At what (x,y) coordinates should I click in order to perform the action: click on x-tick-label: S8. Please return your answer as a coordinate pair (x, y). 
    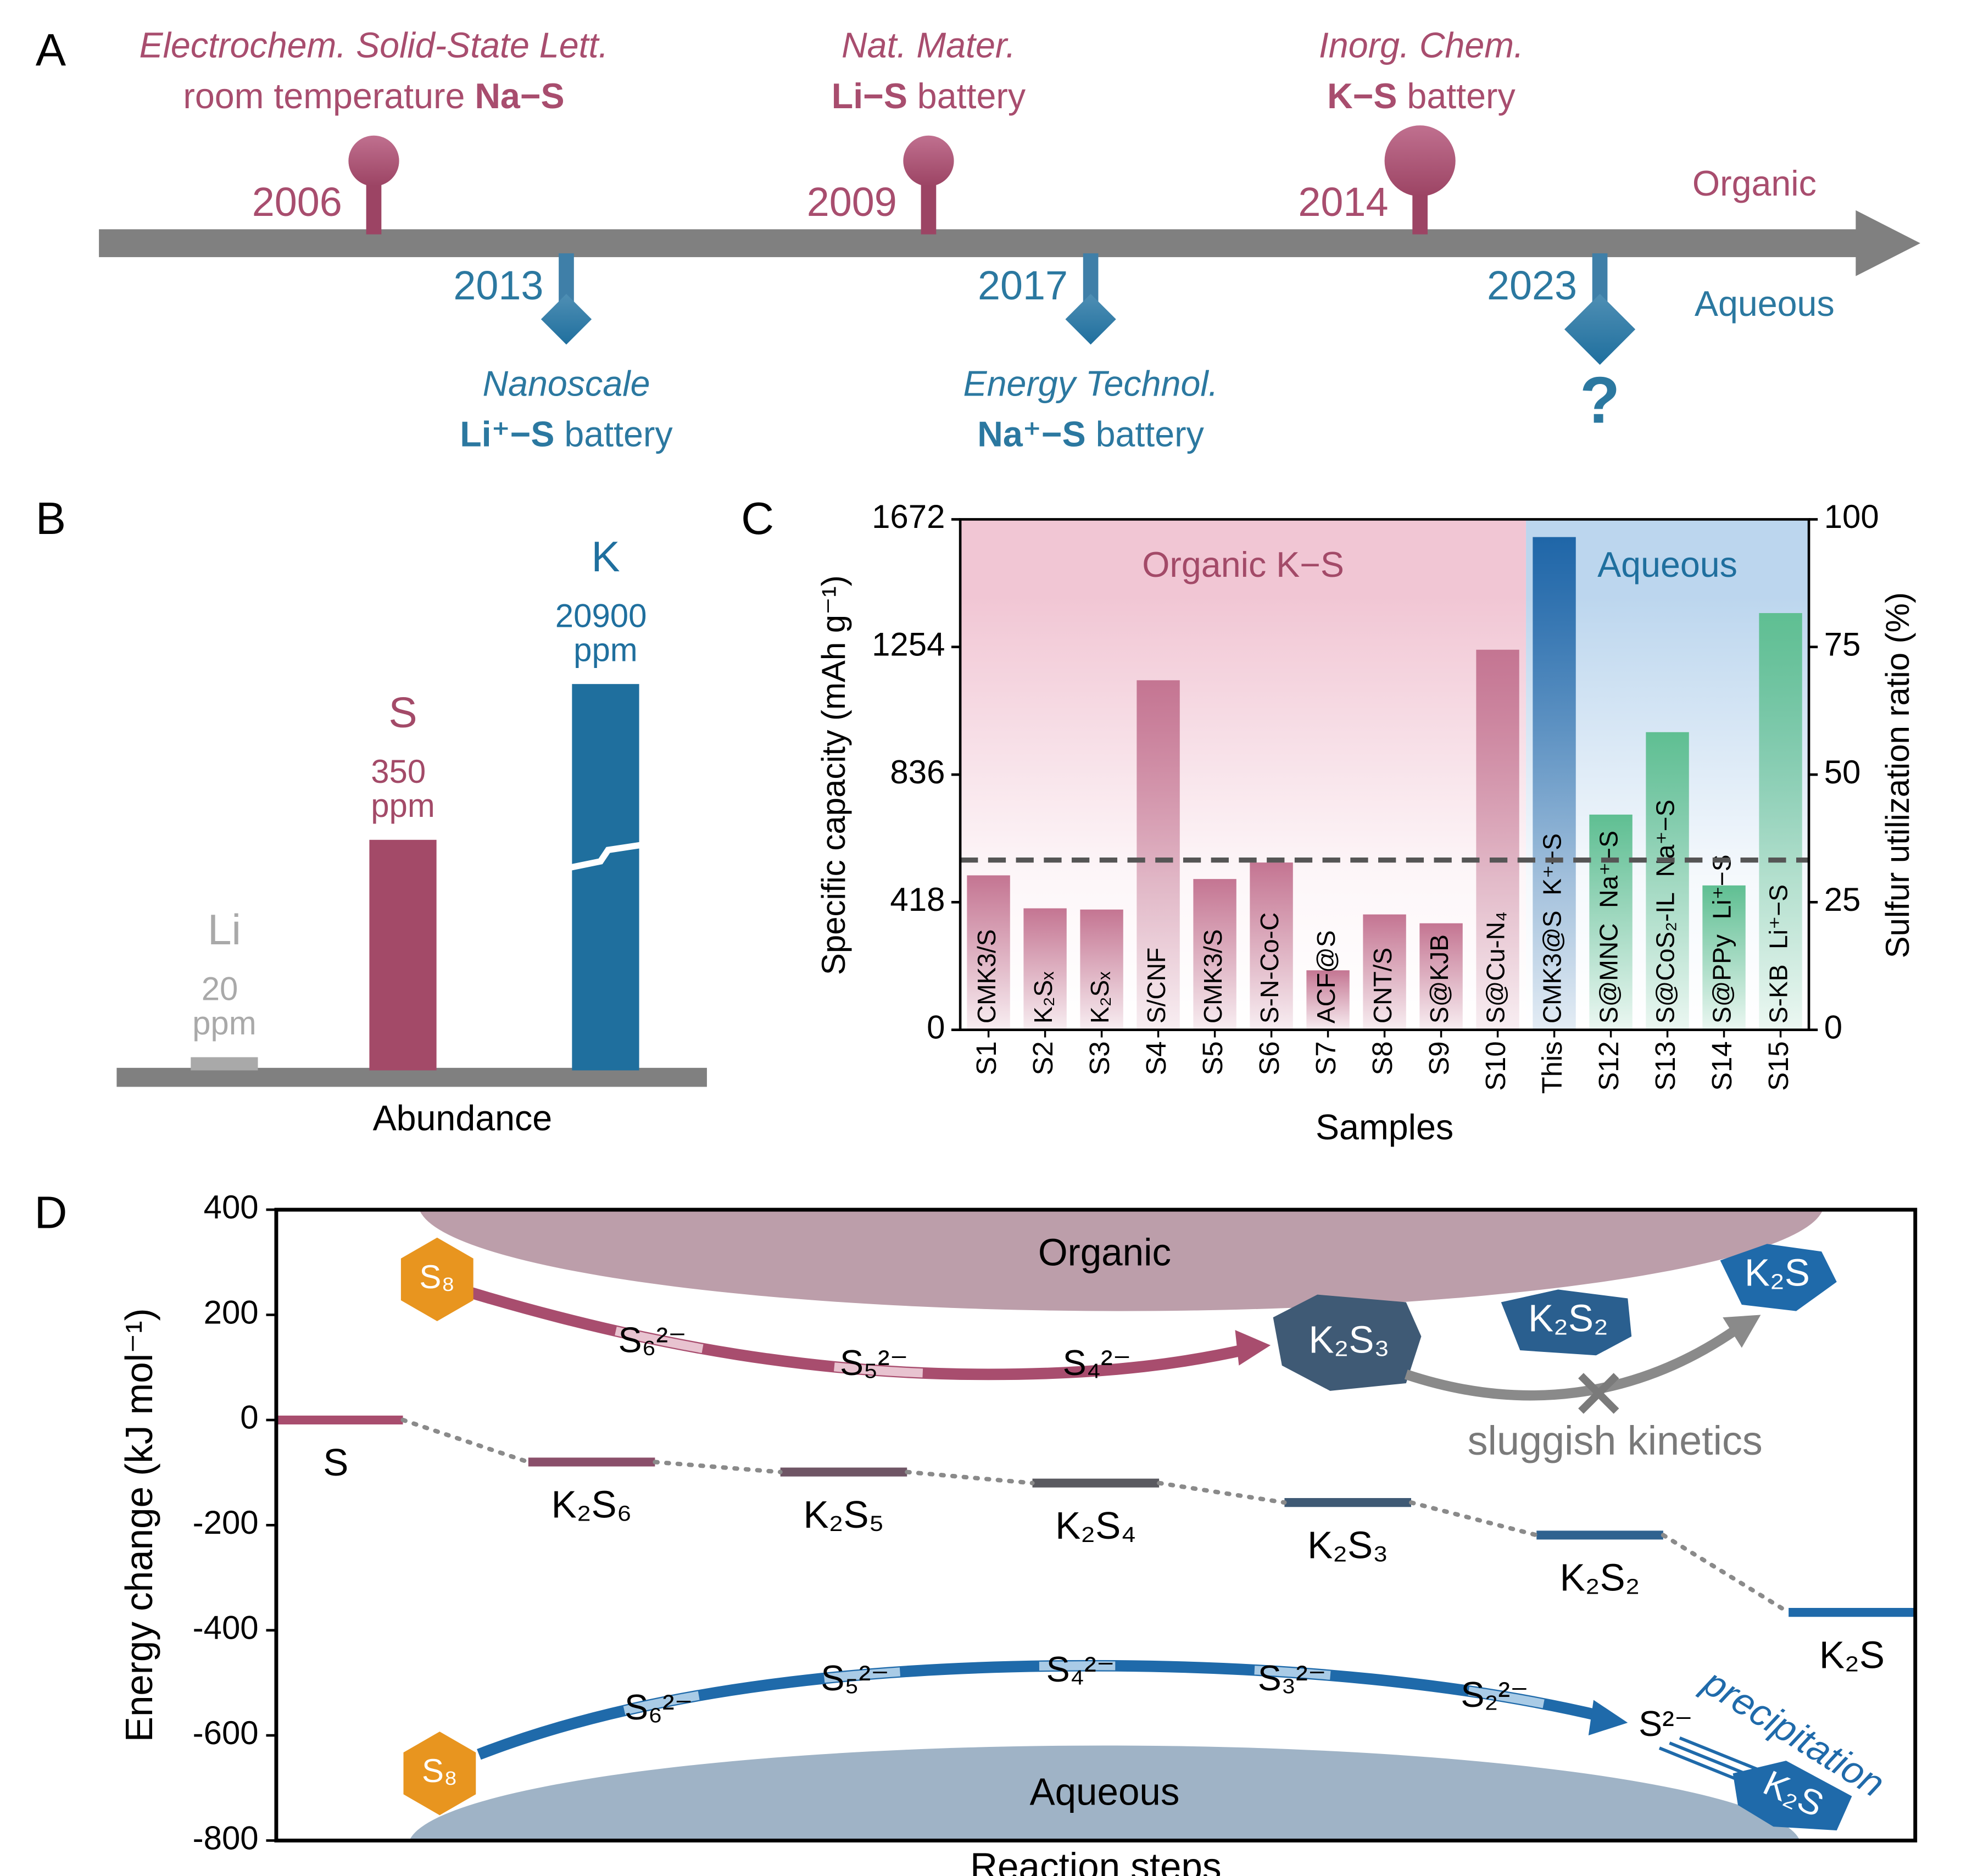
    Looking at the image, I should click on (1383, 1058).